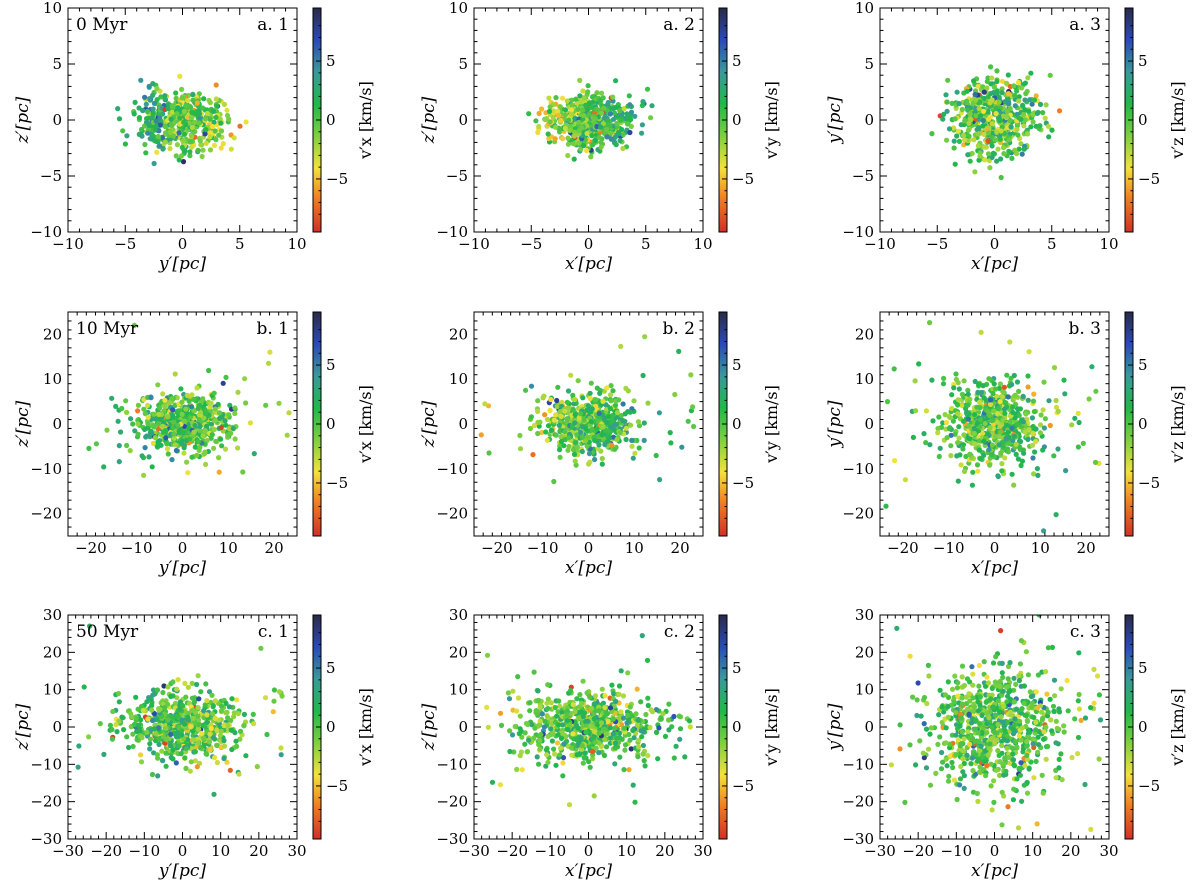 The height and width of the screenshot is (888, 1200). What do you see at coordinates (318, 727) in the screenshot?
I see `colorbar-ticks-c1` at bounding box center [318, 727].